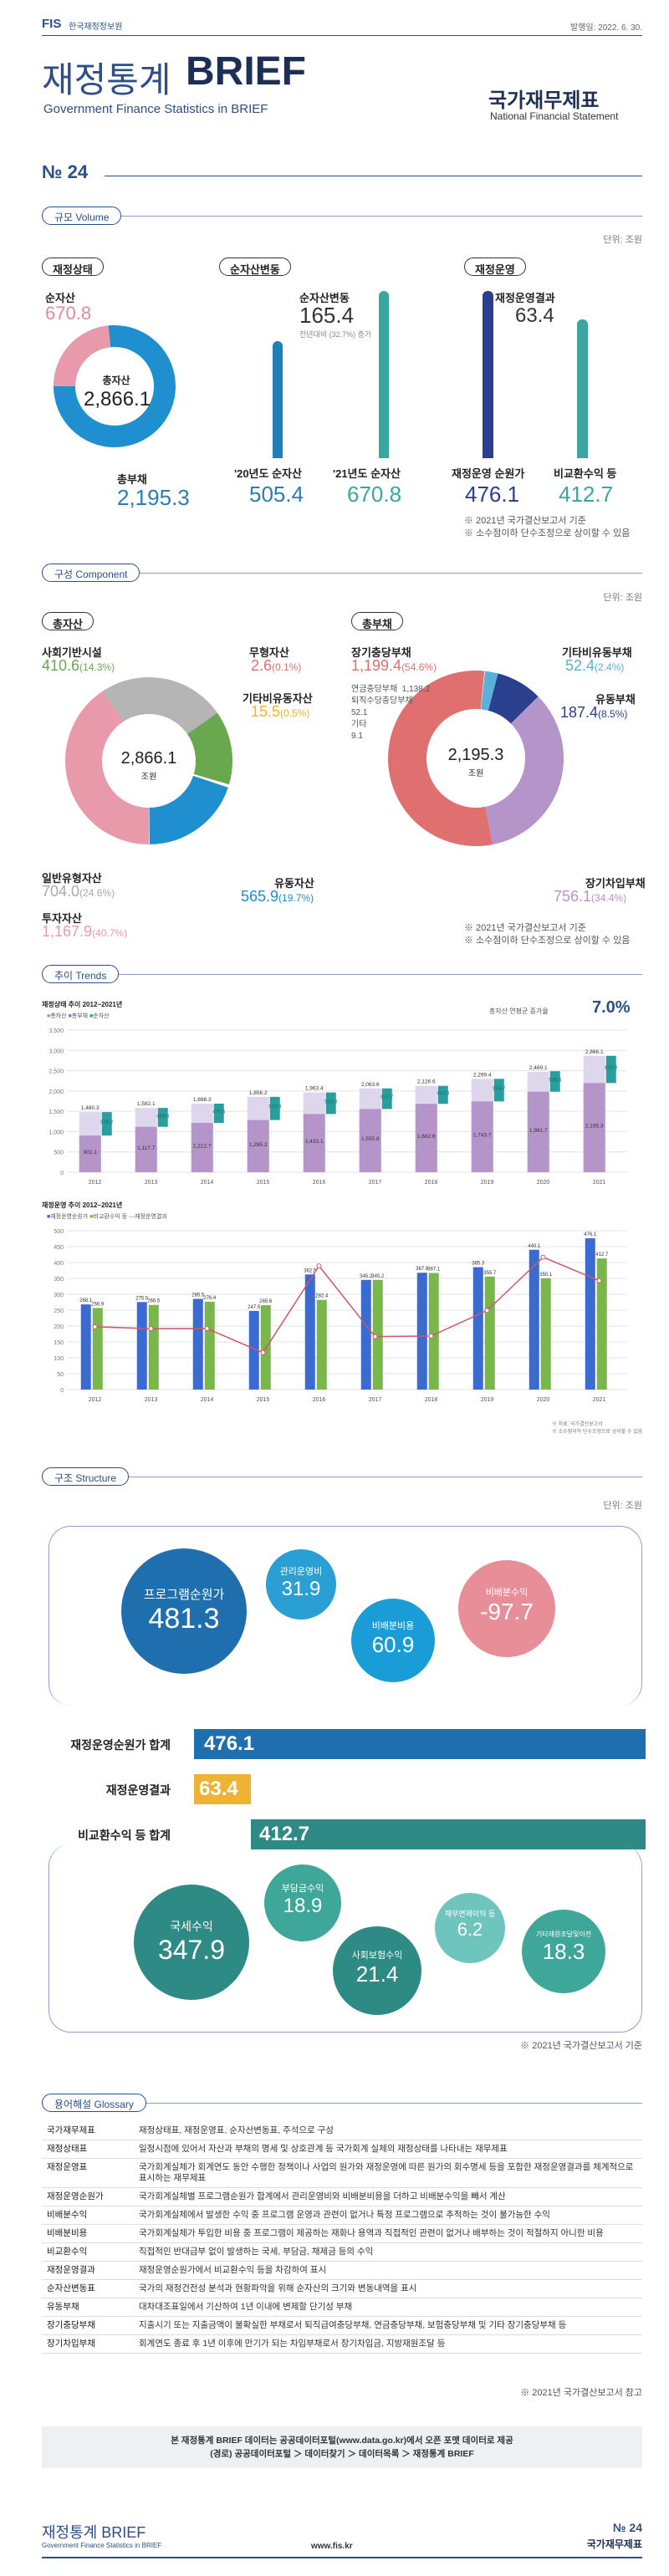 The image size is (669, 2576). I want to click on liab-other-value: 52.4(2.4%), so click(595, 666).